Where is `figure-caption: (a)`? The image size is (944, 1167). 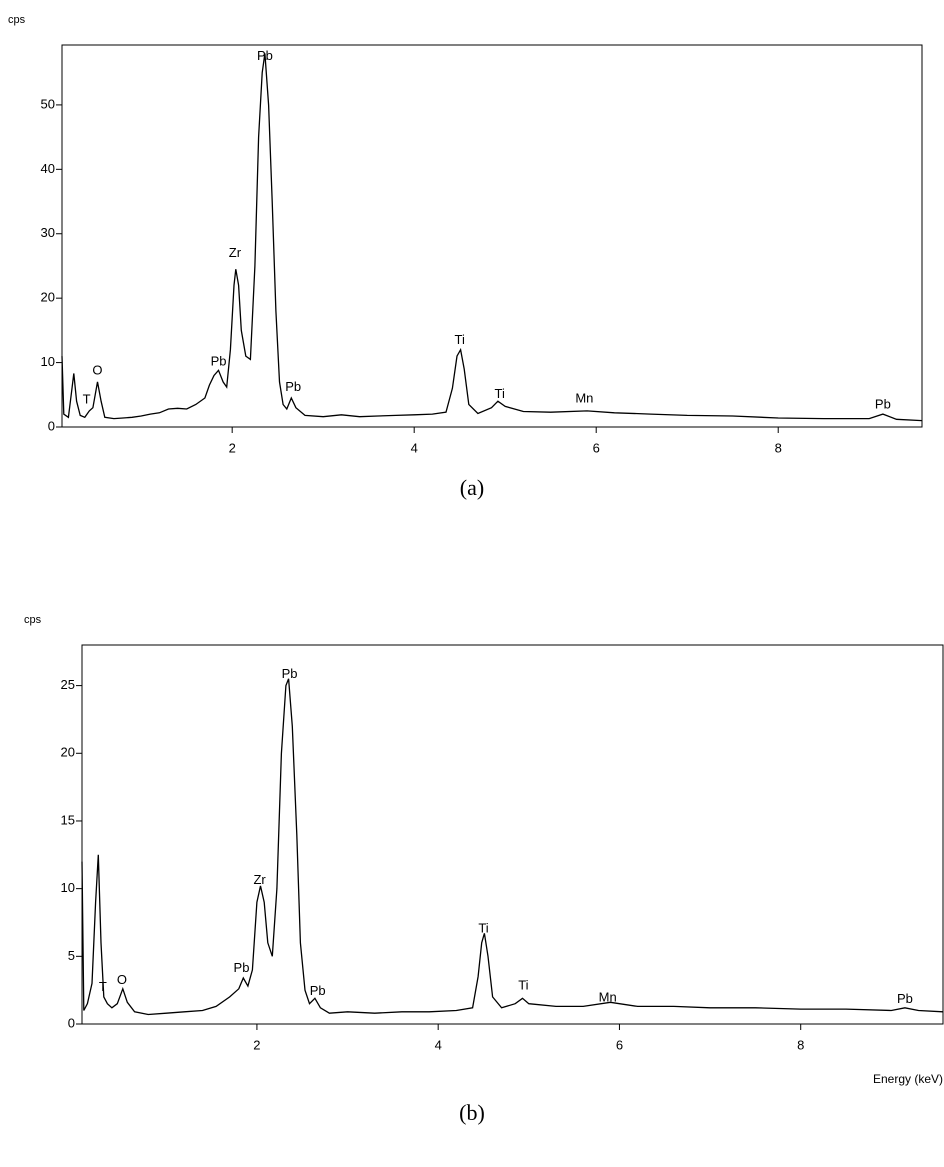
figure-caption: (a) is located at coordinates (472, 487).